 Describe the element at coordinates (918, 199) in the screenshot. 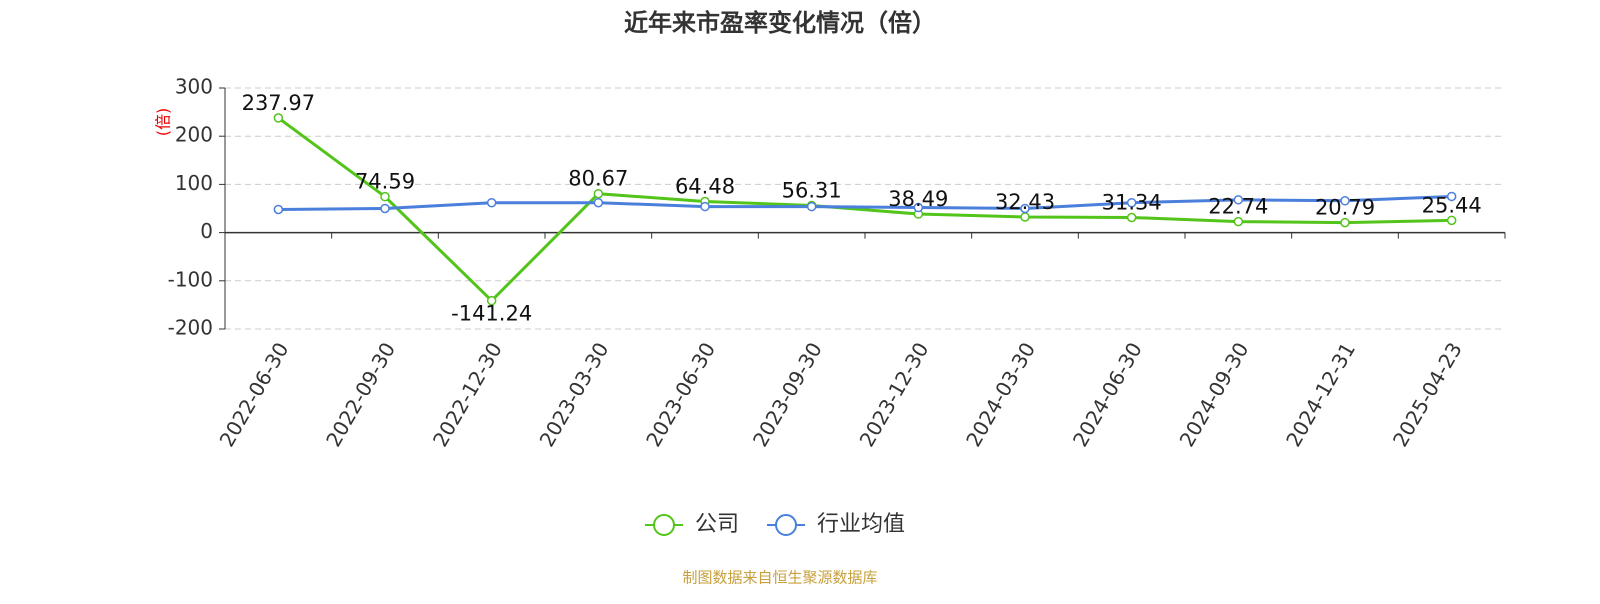

I see `data-label: 38.49` at that location.